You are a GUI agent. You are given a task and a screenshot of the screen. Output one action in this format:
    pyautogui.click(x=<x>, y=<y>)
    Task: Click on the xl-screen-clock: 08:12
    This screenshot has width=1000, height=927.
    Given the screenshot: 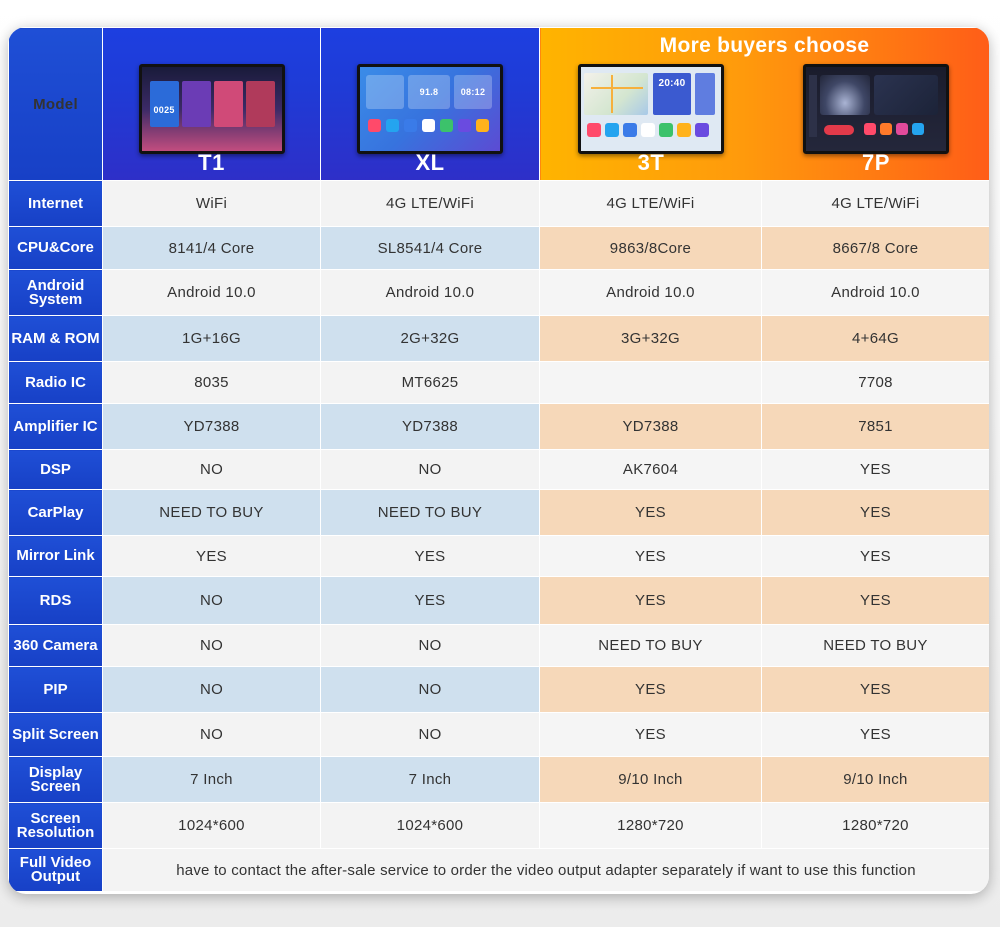 What is the action you would take?
    pyautogui.click(x=473, y=92)
    